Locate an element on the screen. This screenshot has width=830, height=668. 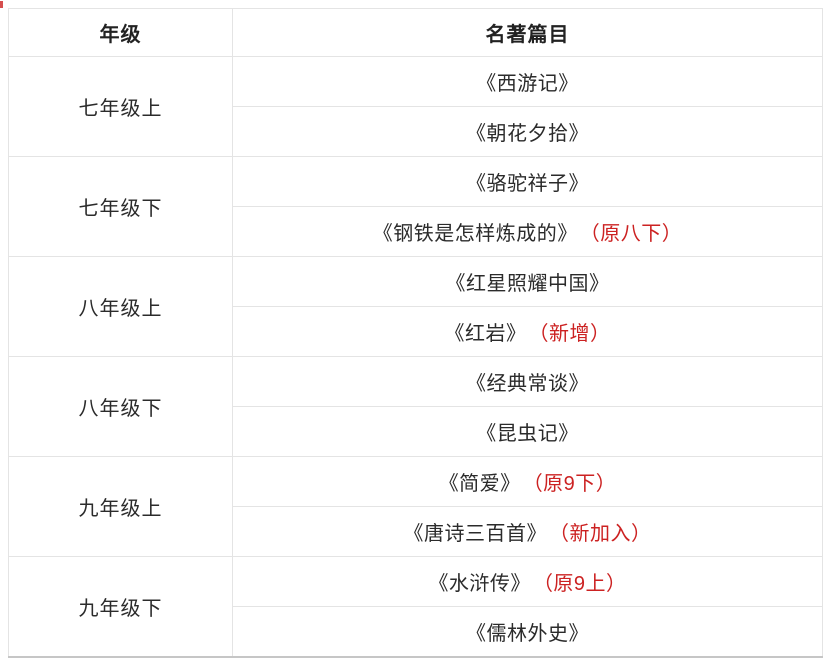
book-cell: 《水浒传》 （原9上） is located at coordinates (527, 581).